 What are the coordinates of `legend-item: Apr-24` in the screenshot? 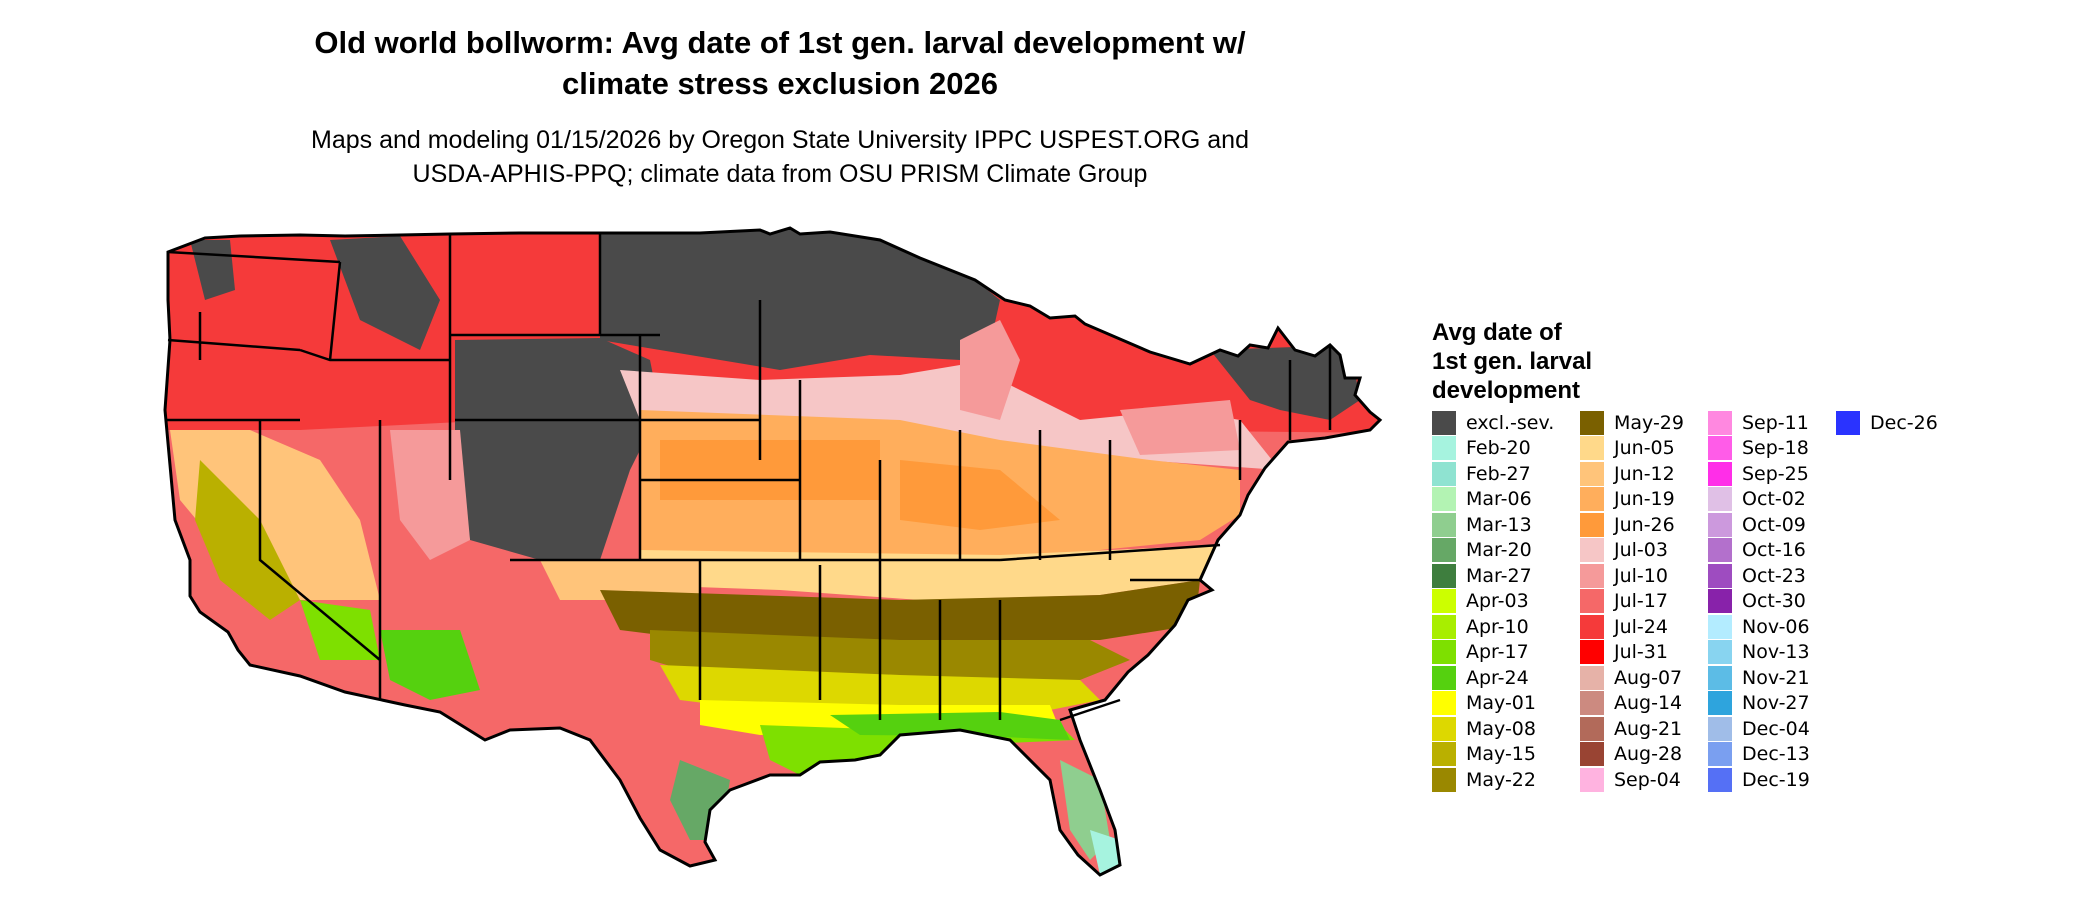 It's located at (1506, 678).